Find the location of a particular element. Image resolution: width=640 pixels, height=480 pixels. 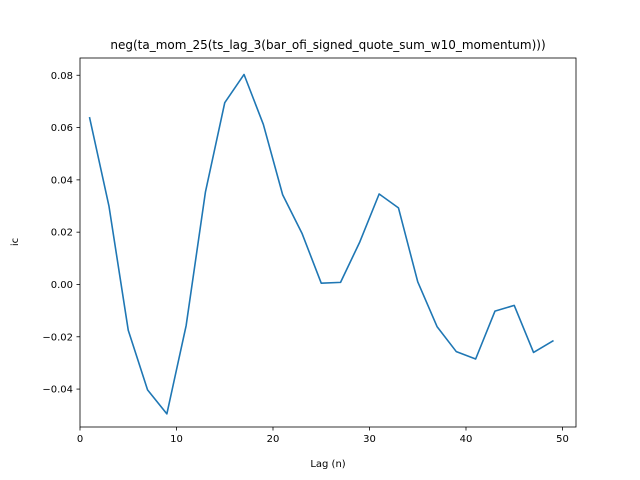

y-axis-label: ic is located at coordinates (15, 242).